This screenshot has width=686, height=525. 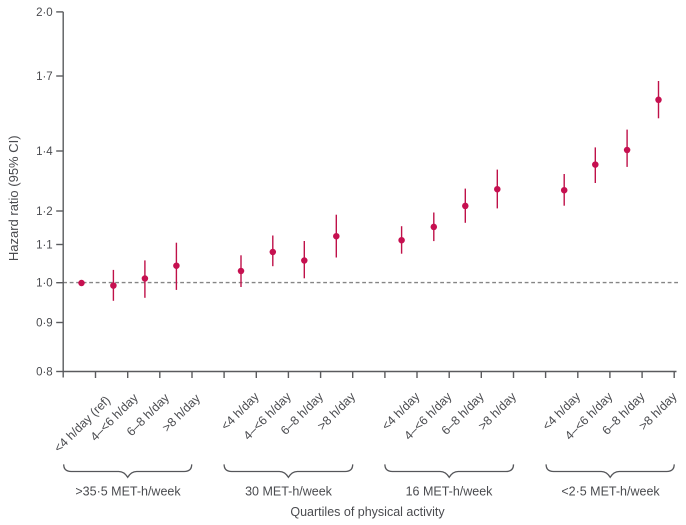 What do you see at coordinates (44, 77) in the screenshot?
I see `svg-text: 1·7` at bounding box center [44, 77].